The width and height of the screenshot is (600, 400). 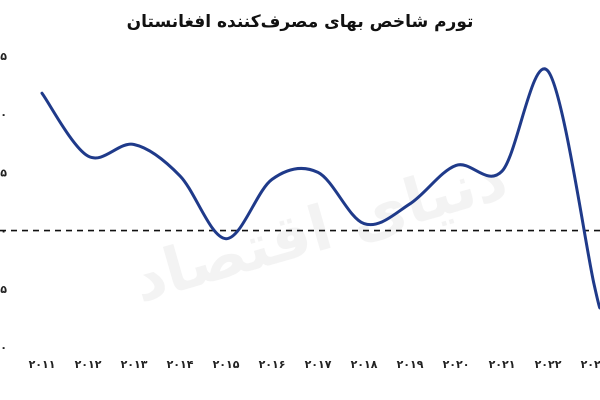 What do you see at coordinates (364, 364) in the screenshot?
I see `x-tick-label: ۲۰۱۸` at bounding box center [364, 364].